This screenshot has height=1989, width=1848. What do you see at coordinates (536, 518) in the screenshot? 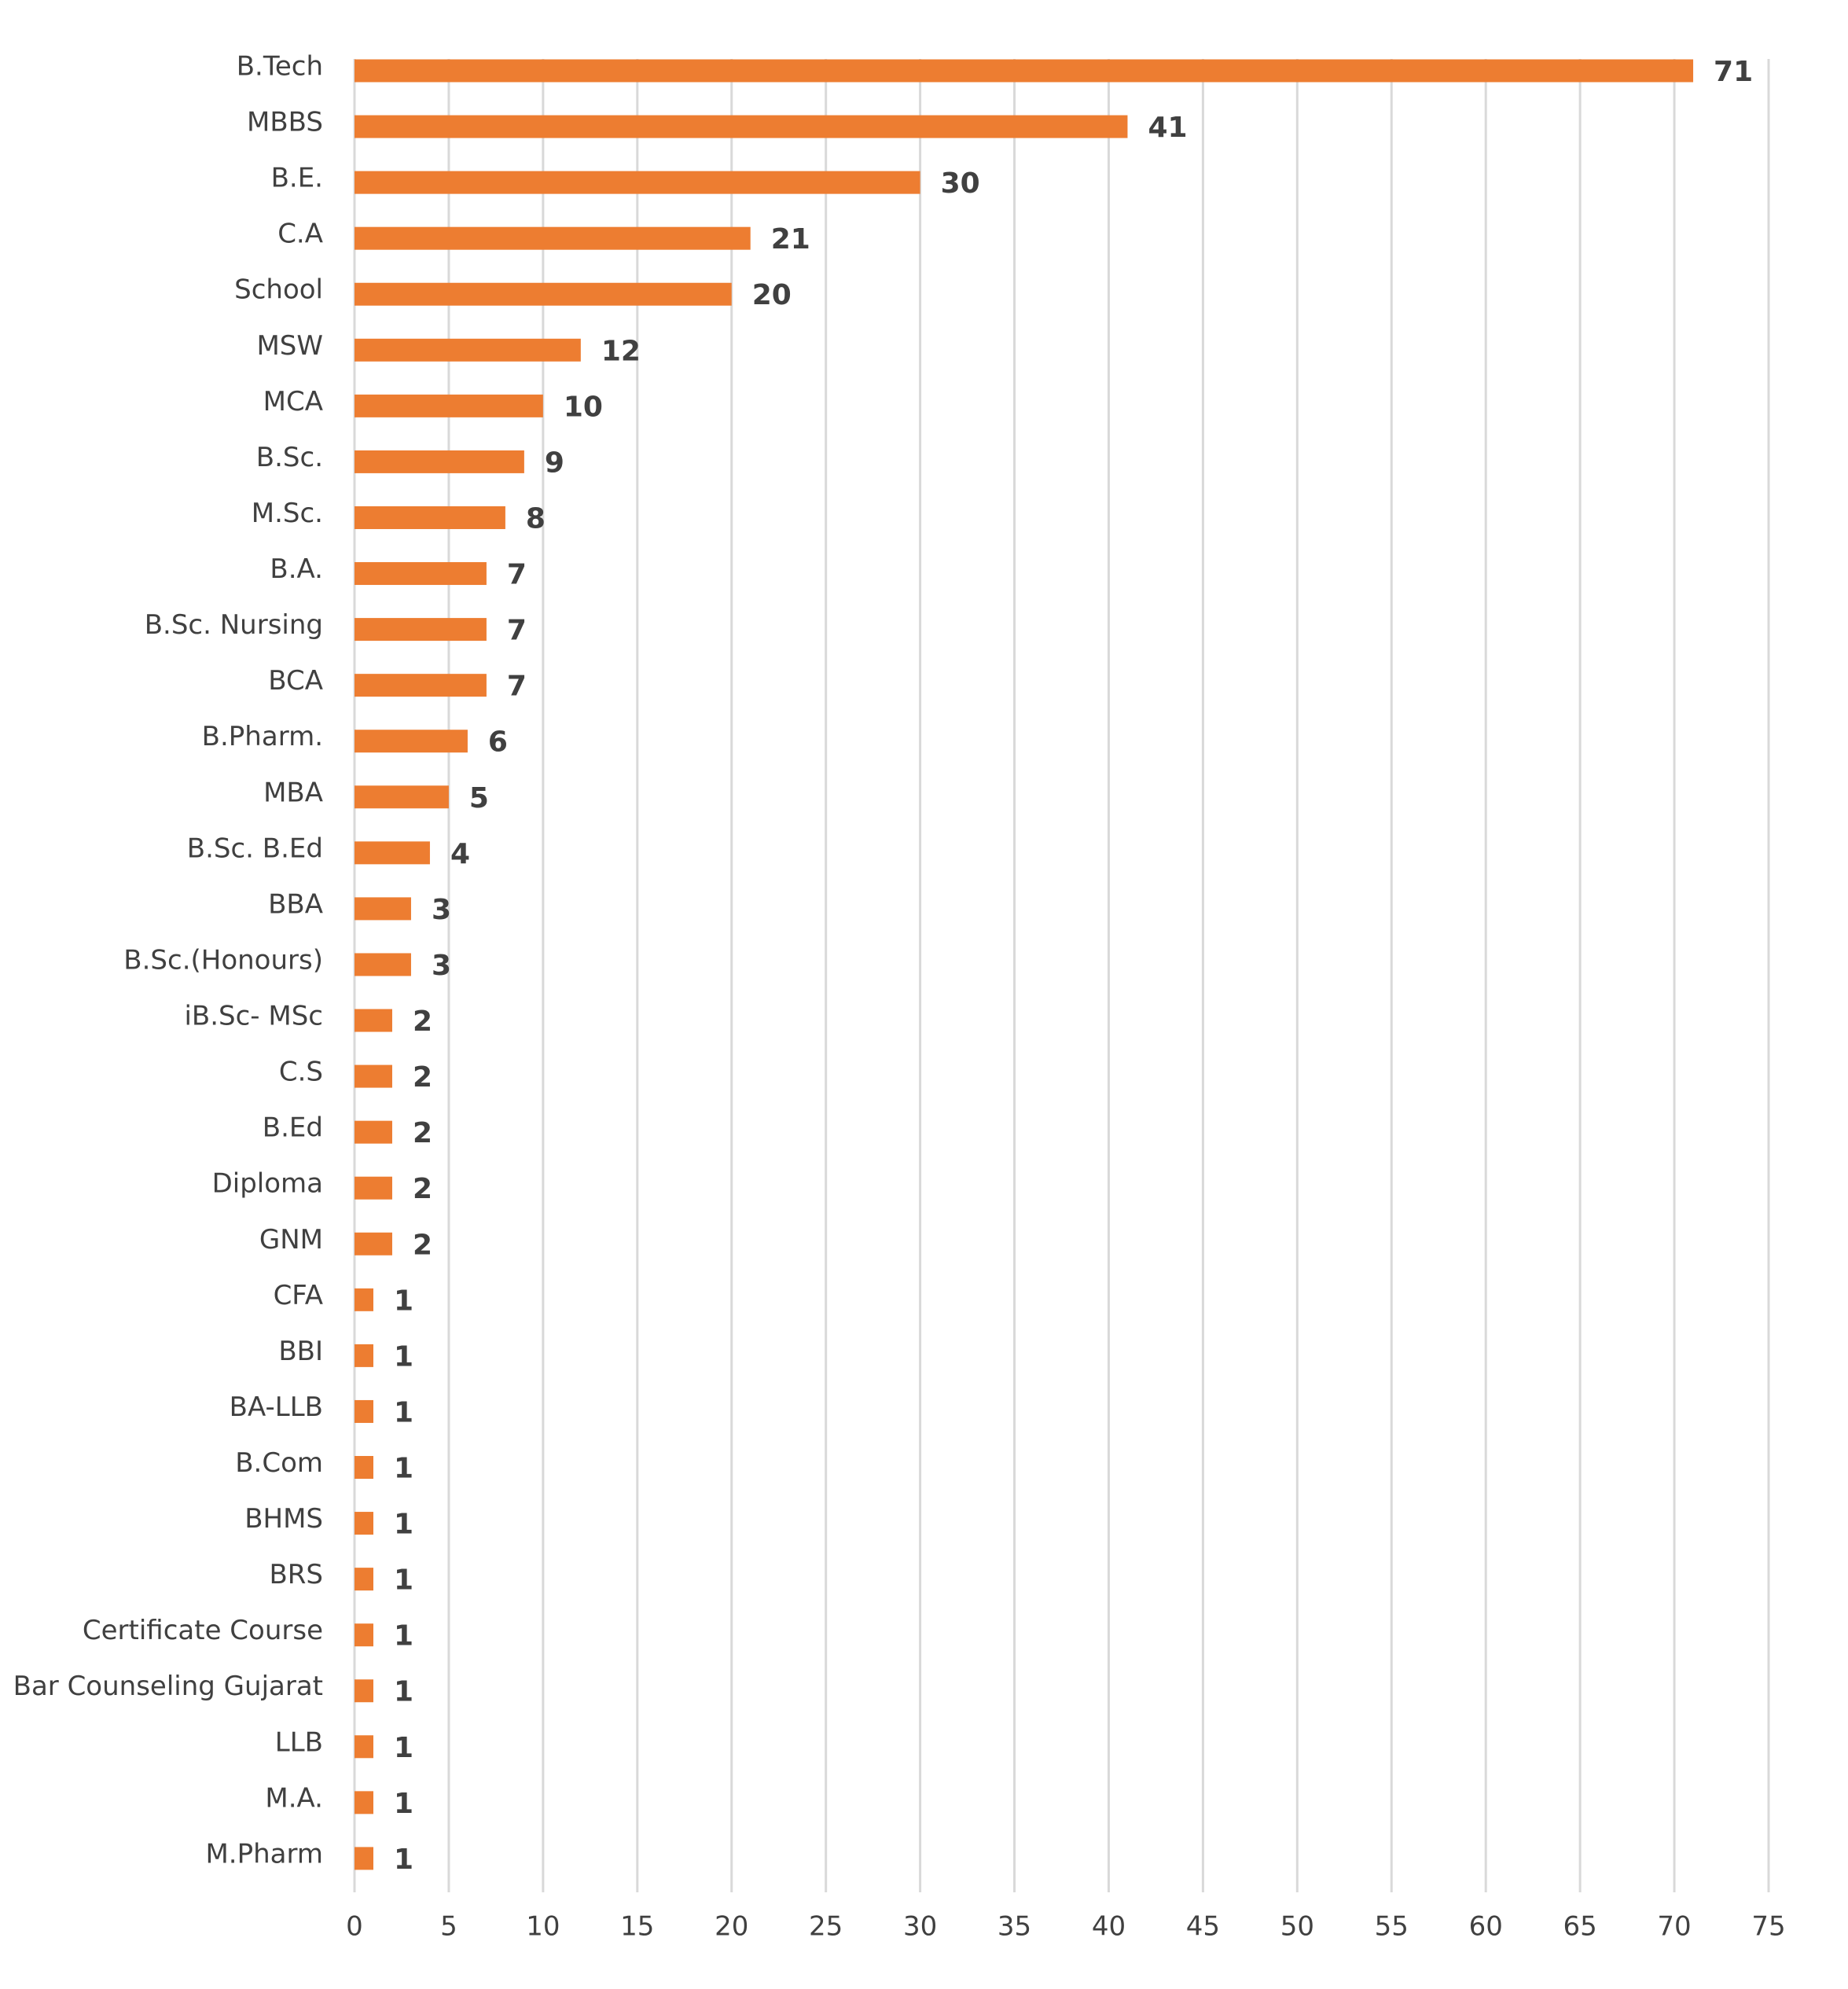
I see `data-label: 8` at bounding box center [536, 518].